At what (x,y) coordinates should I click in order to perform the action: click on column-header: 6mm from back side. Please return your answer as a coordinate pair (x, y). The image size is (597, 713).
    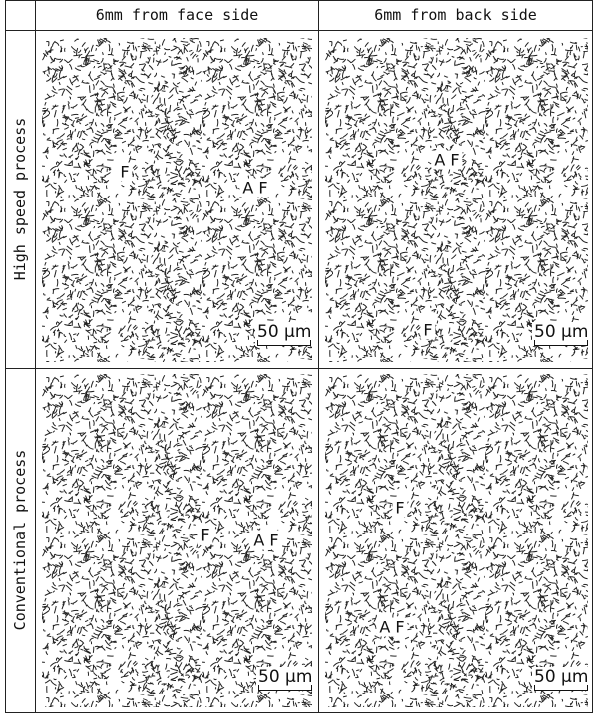
    Looking at the image, I should click on (455, 15).